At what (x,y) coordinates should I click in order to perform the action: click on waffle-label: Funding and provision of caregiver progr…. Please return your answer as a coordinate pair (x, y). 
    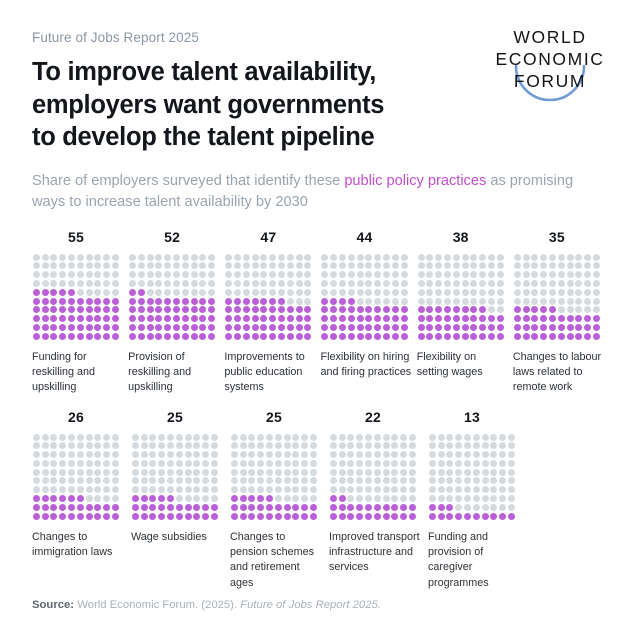
    Looking at the image, I should click on (458, 559).